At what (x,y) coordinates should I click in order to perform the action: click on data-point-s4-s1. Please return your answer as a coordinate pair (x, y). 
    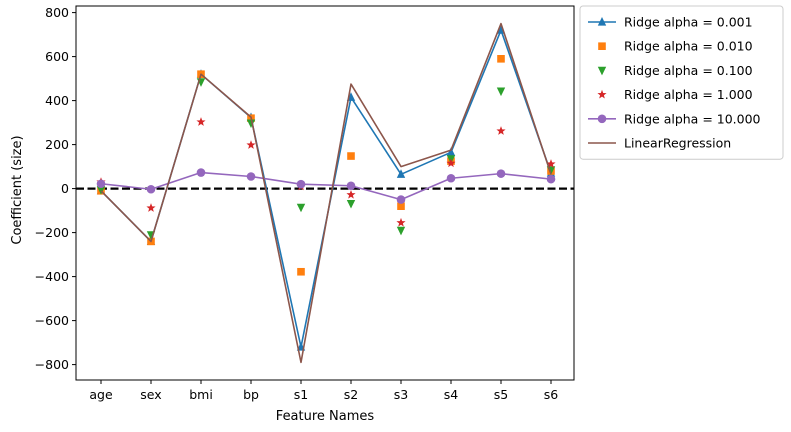
    Looking at the image, I should click on (301, 184).